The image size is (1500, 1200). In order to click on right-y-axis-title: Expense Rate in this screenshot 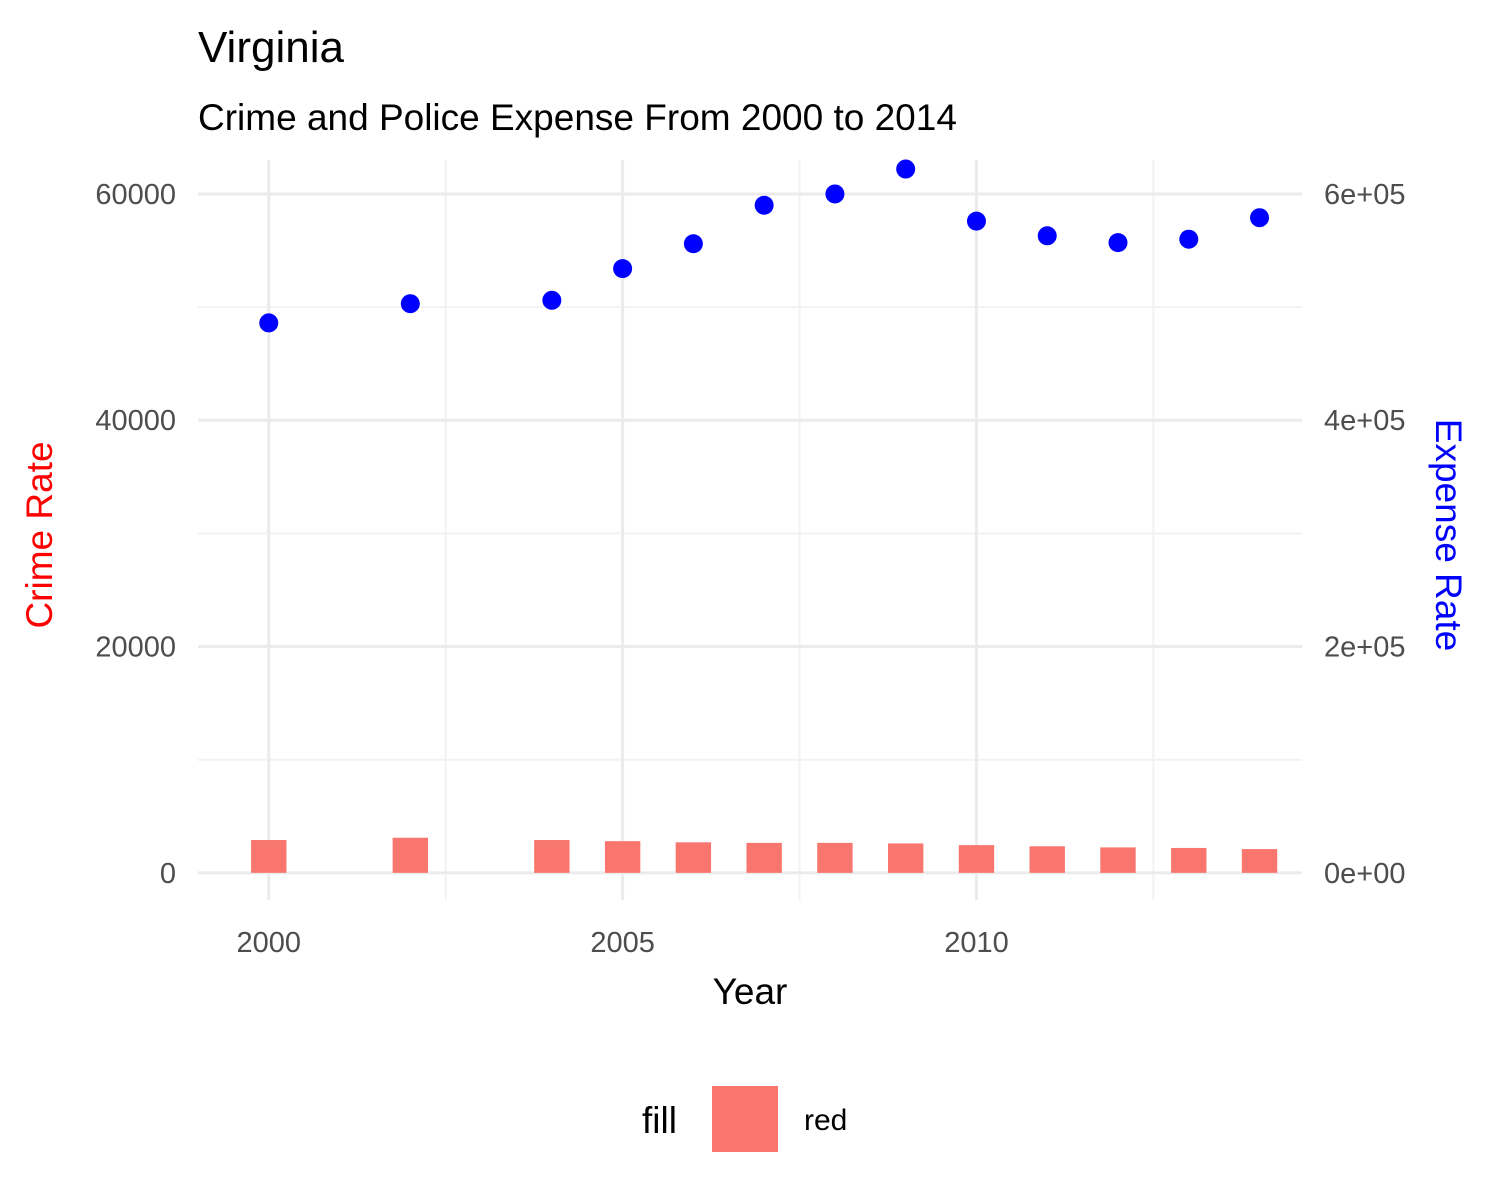, I will do `click(1448, 535)`.